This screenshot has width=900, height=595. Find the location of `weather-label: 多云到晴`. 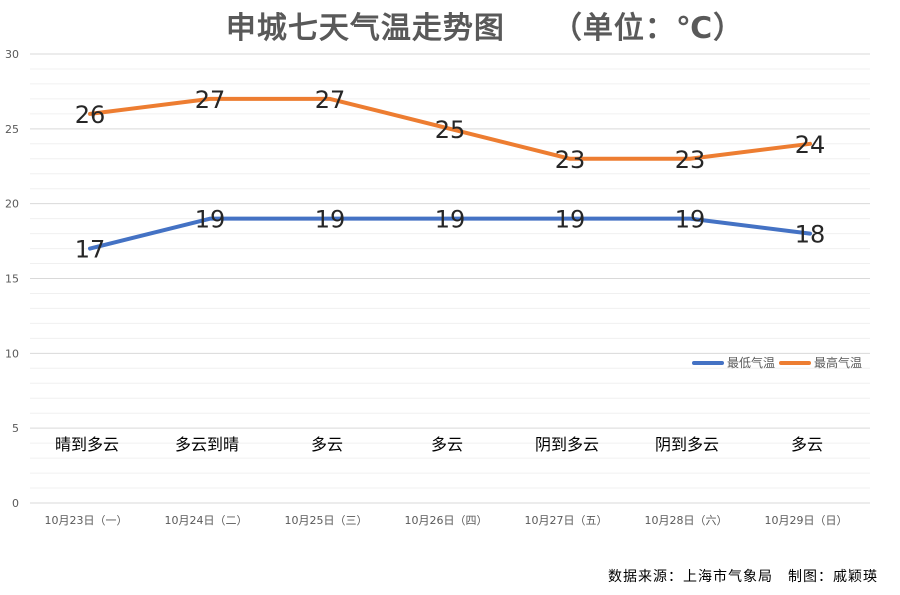

weather-label: 多云到晴 is located at coordinates (207, 444).